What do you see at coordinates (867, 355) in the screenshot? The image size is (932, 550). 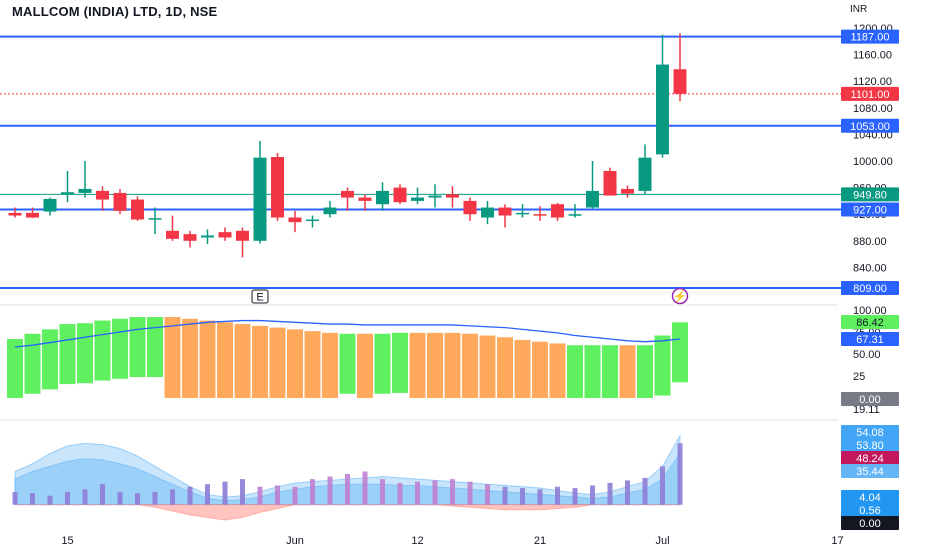 I see `osc-tick-label: 50.00` at bounding box center [867, 355].